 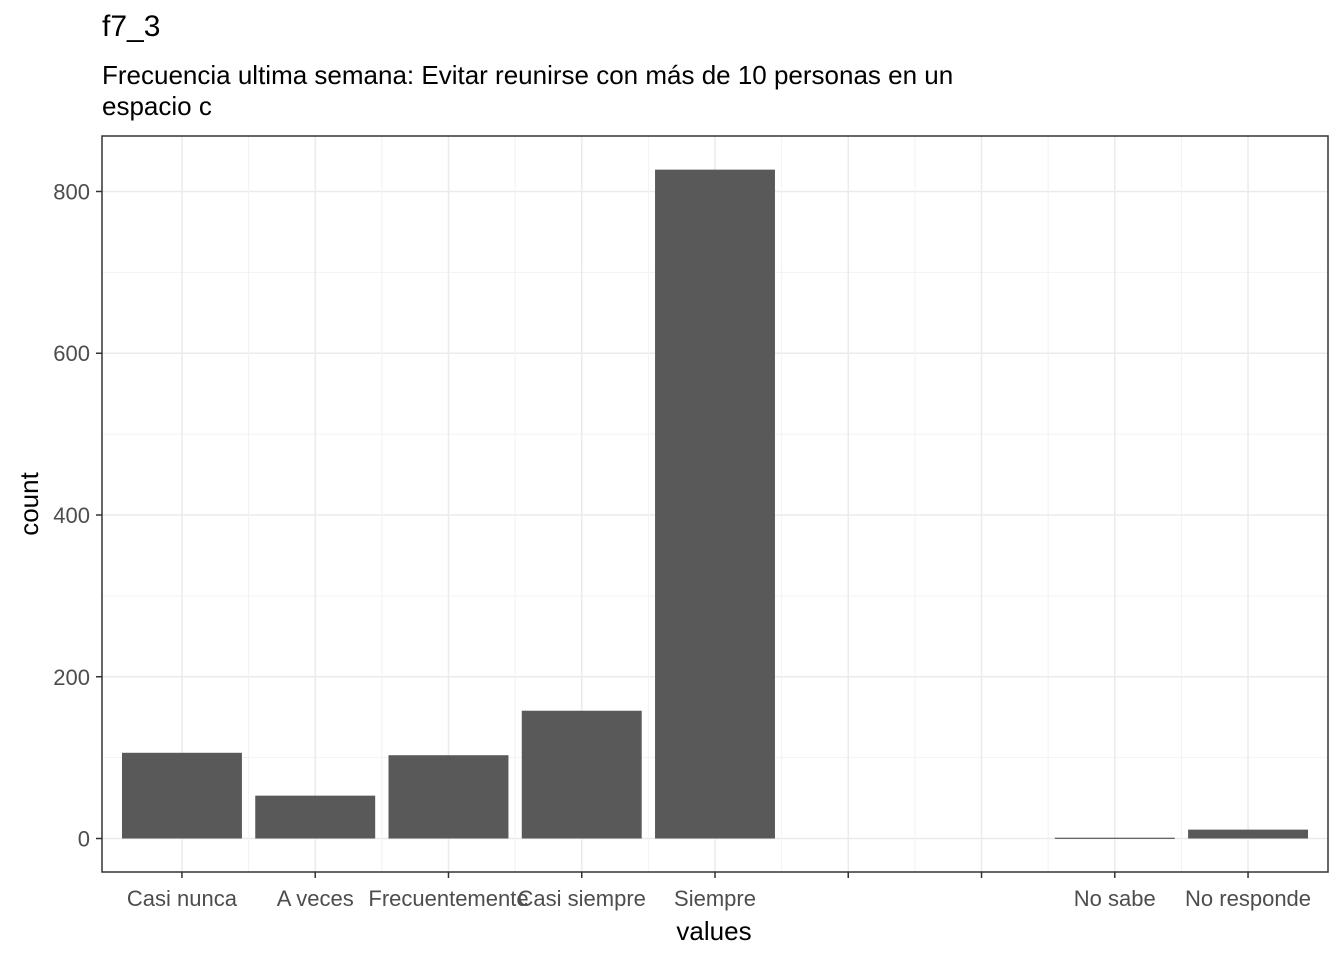 I want to click on bar-siempre, so click(x=715, y=504).